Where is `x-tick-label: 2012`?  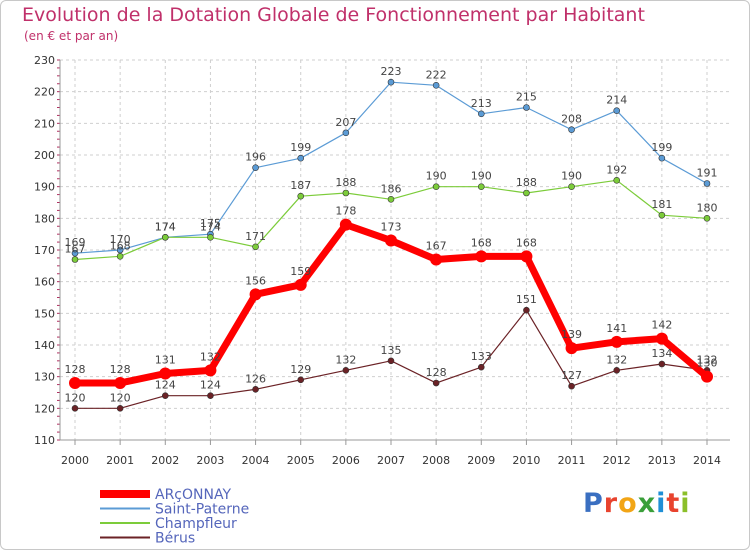 x-tick-label: 2012 is located at coordinates (617, 460).